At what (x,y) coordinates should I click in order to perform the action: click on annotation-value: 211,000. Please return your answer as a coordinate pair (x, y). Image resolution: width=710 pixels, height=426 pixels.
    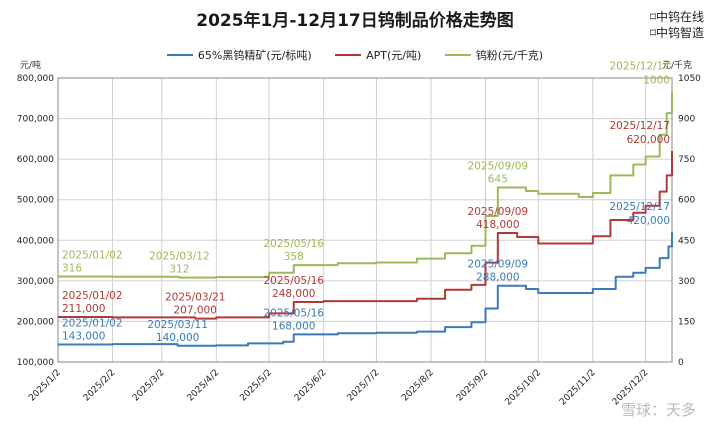
    Looking at the image, I should click on (83, 309).